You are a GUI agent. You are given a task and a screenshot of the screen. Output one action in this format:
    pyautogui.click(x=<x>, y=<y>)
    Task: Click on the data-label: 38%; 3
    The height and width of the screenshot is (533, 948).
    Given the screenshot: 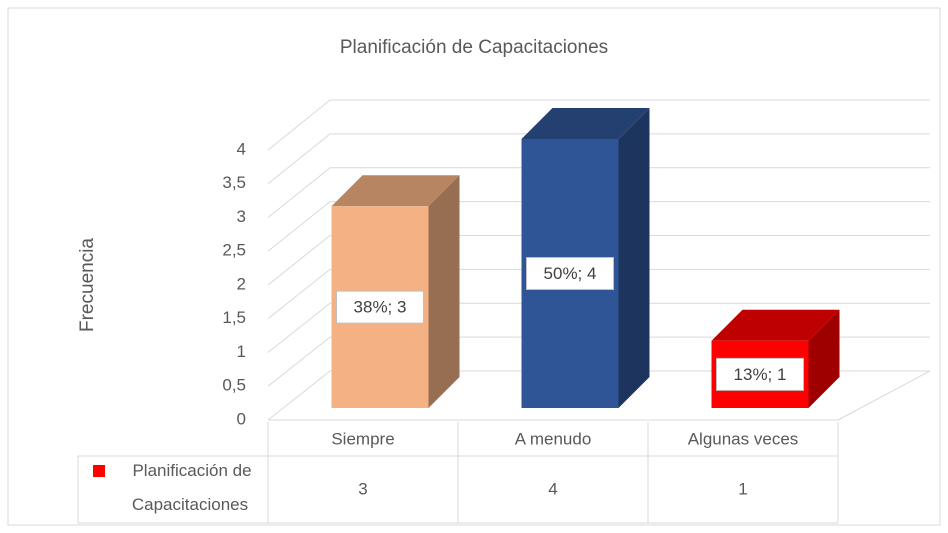 What is the action you would take?
    pyautogui.click(x=380, y=307)
    